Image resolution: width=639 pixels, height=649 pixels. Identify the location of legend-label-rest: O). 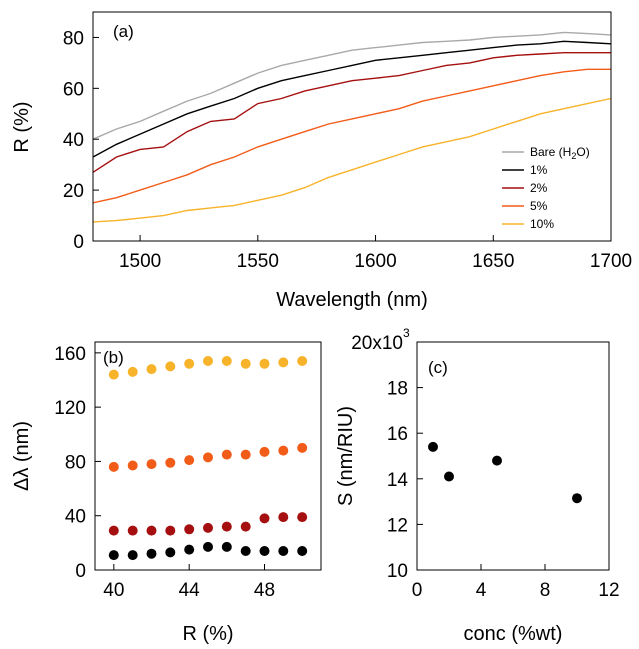
(582, 152).